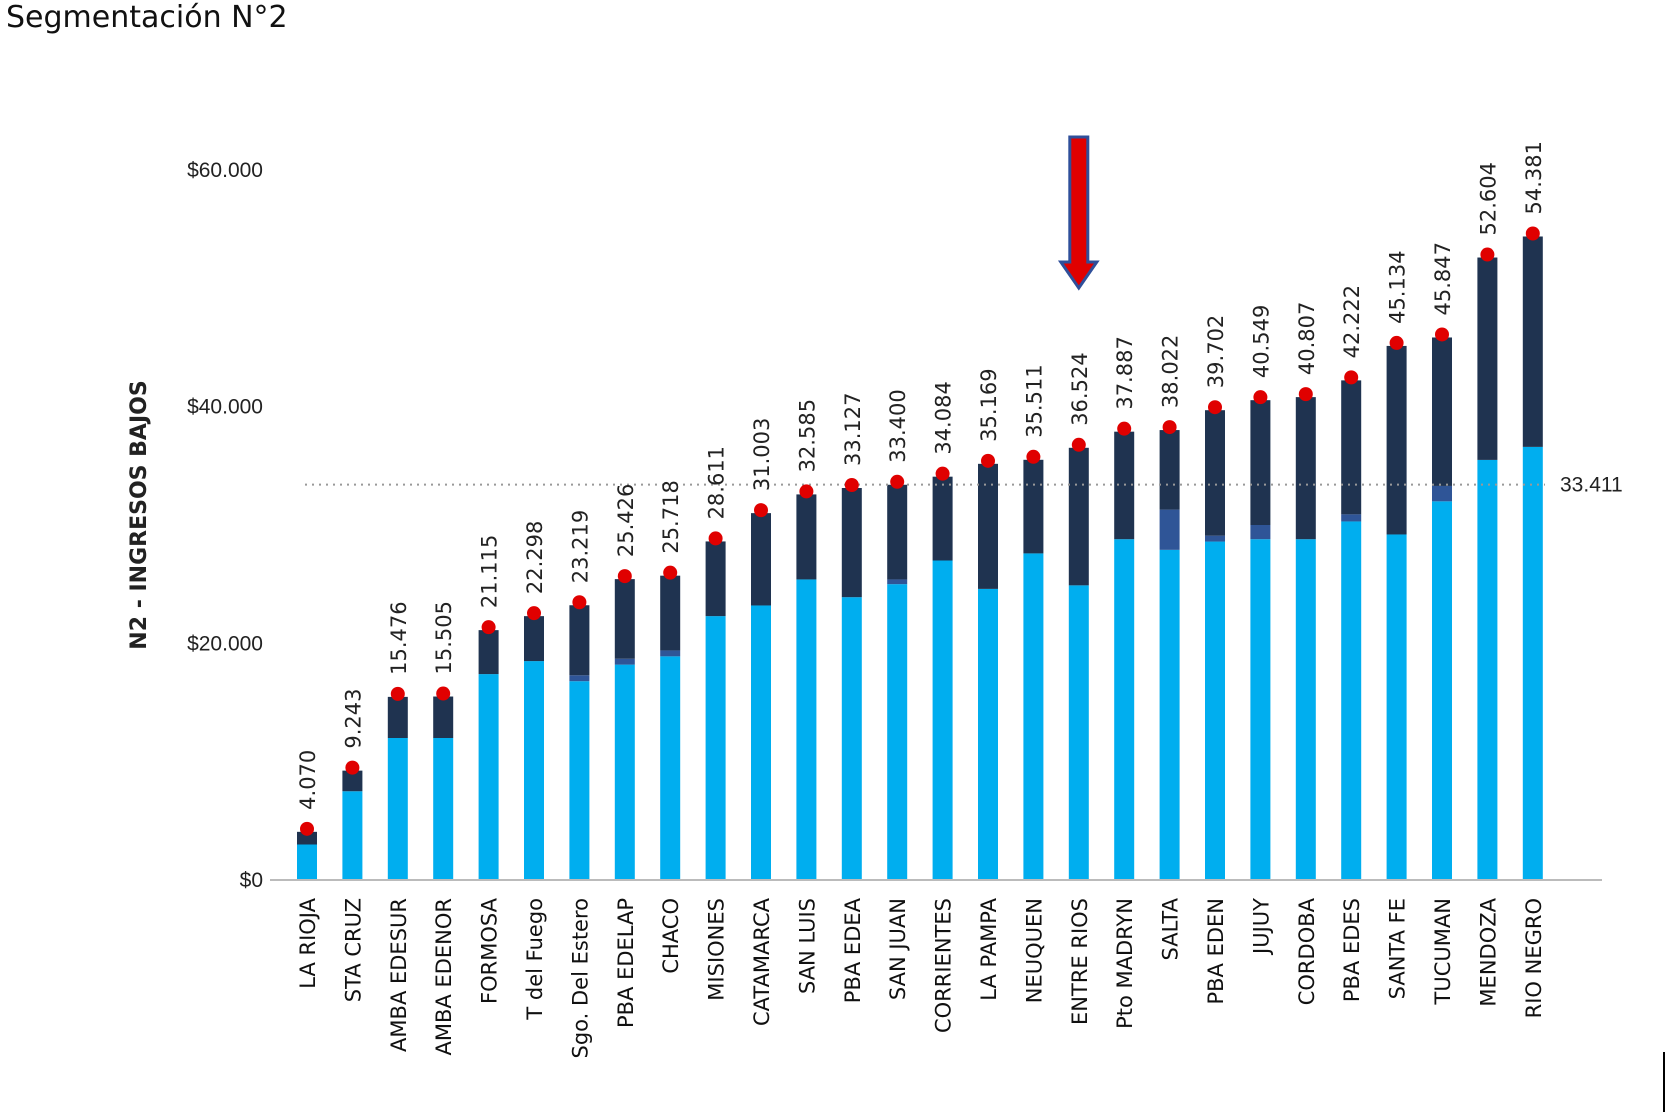  What do you see at coordinates (671, 516) in the screenshot?
I see `value-label: 25.718` at bounding box center [671, 516].